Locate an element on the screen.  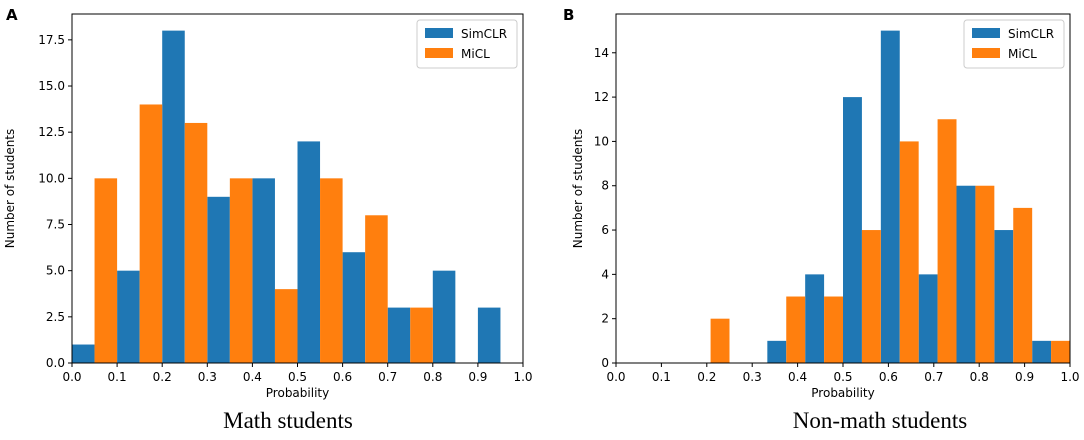
y-tick-label: 0 is located at coordinates (605, 363).